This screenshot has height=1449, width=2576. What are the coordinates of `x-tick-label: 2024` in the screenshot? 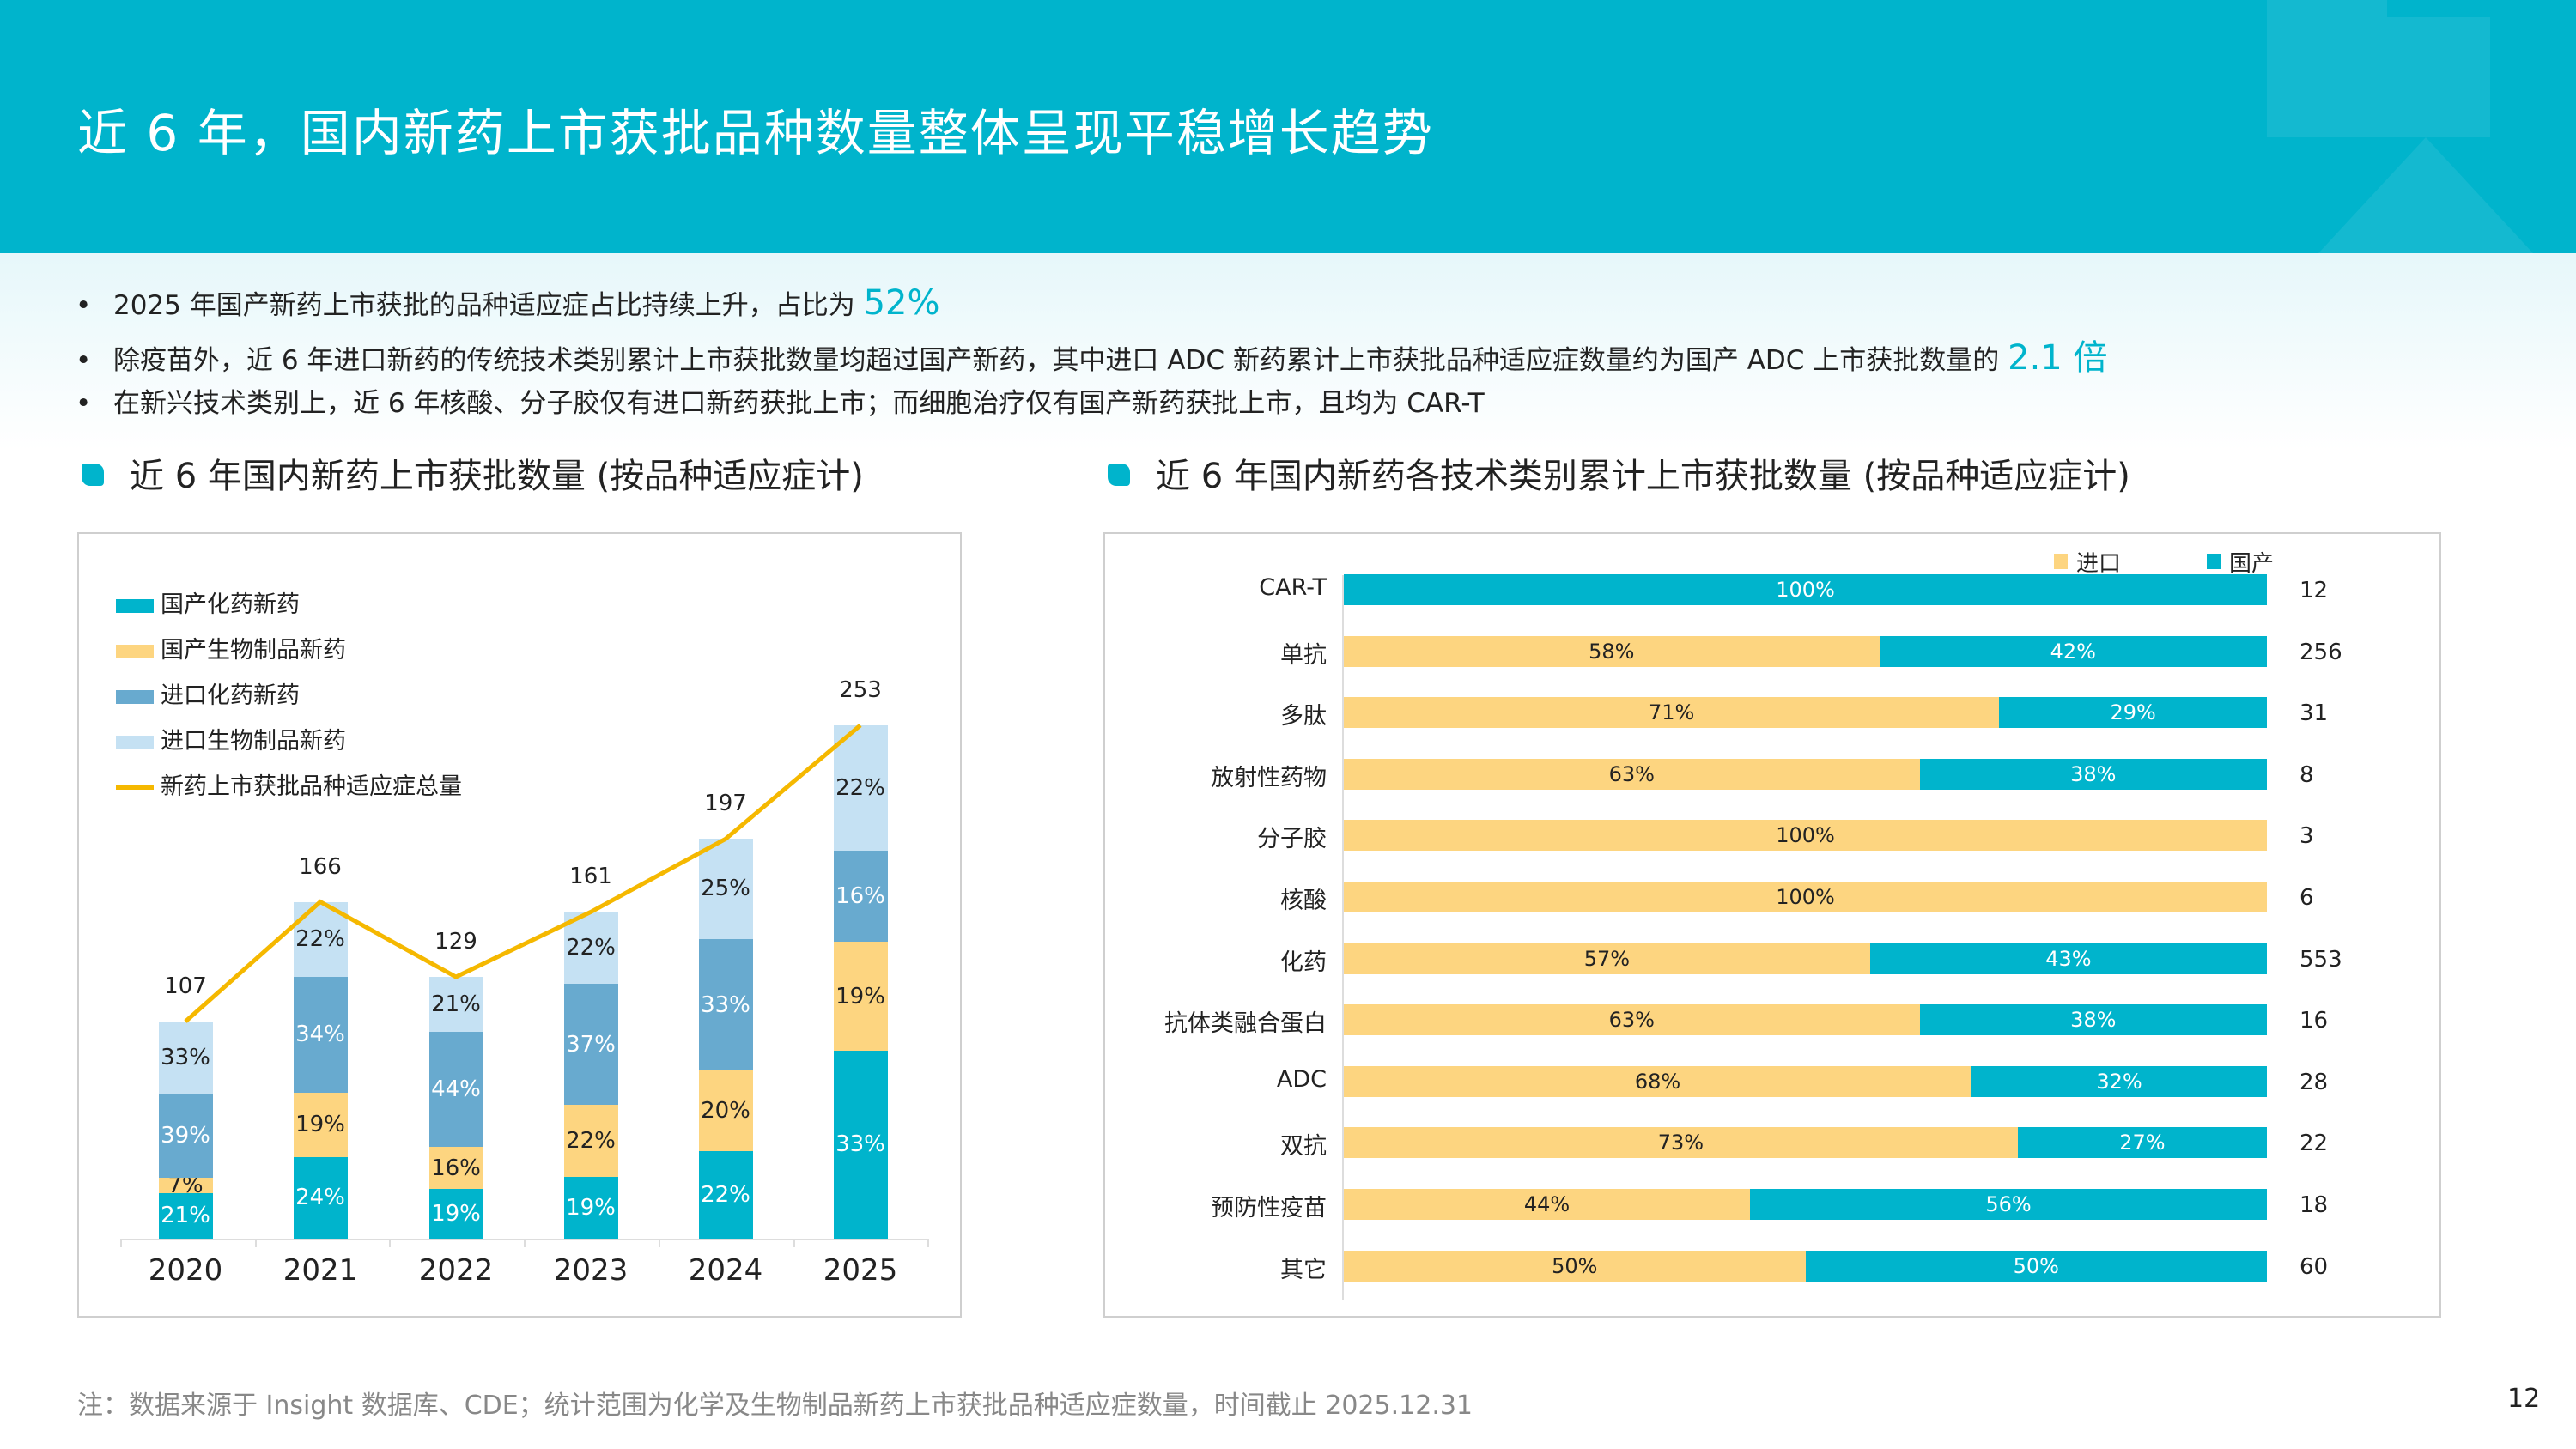 It's located at (726, 1270).